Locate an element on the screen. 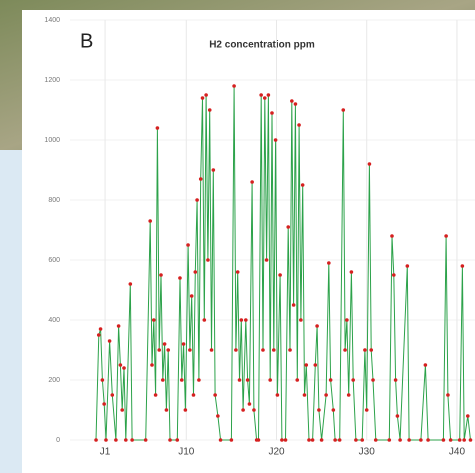 This screenshot has height=473, width=475. y-tick-label: 400 is located at coordinates (54, 320).